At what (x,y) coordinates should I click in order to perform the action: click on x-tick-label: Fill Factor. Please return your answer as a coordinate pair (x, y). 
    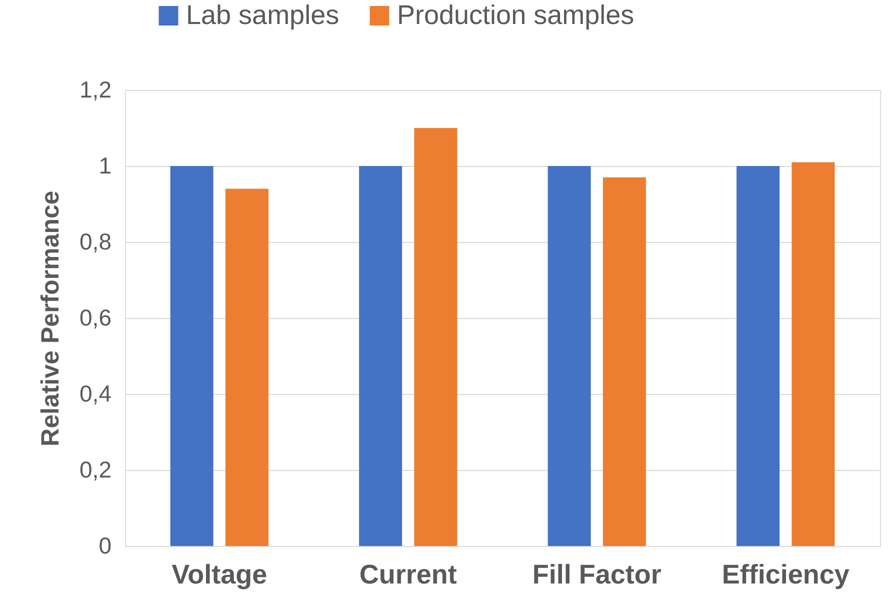
    Looking at the image, I should click on (597, 575).